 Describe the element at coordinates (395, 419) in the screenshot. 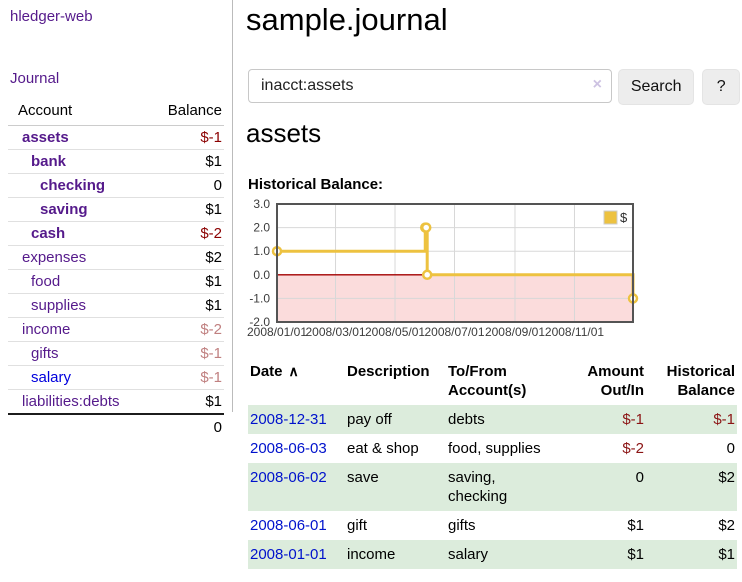

I see `transaction-description: pay off` at that location.